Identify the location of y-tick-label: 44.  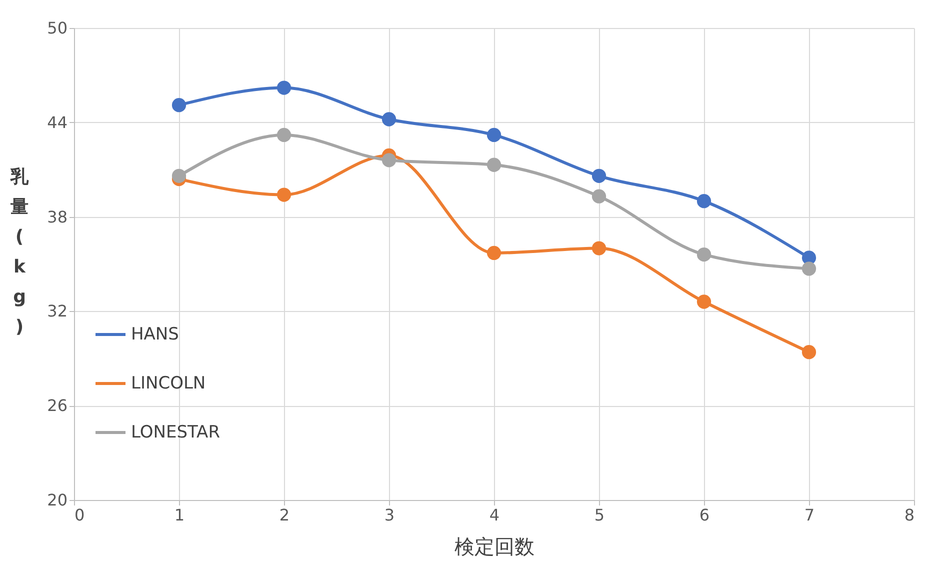
(57, 122).